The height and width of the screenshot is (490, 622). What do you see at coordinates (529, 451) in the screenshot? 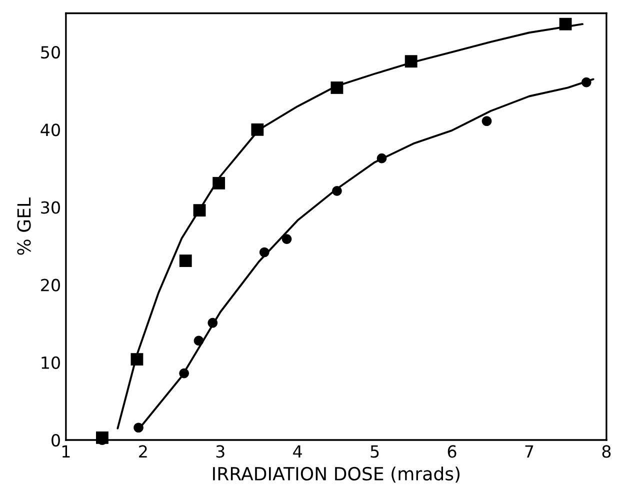
I see `x-tick-label: 7` at bounding box center [529, 451].